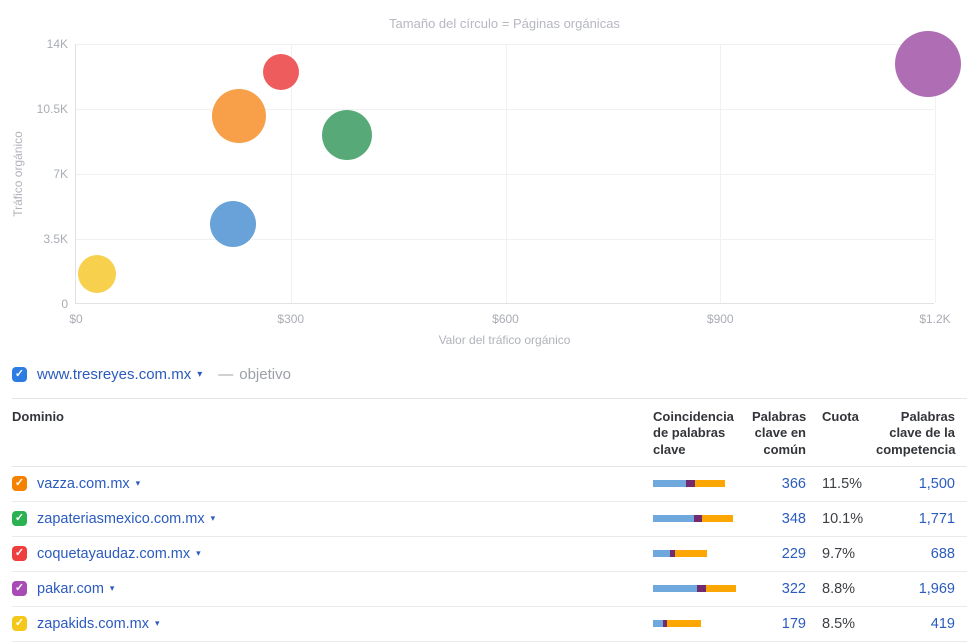 Image resolution: width=979 pixels, height=644 pixels. I want to click on table-row: ✓ vazza.com.mx ▾ 366 11.5% 1,500, so click(489, 484).